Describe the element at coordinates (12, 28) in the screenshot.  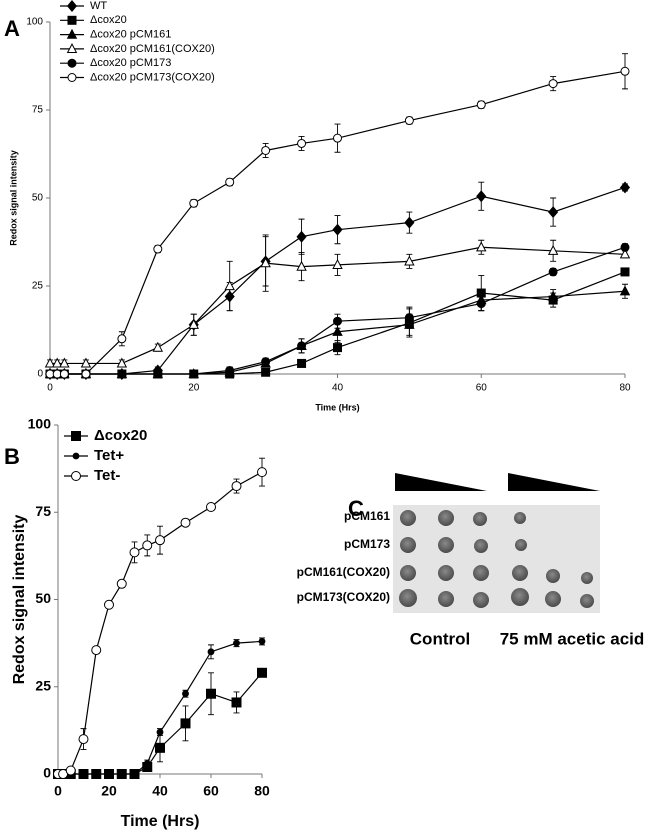
I see `panel-letter: A` at that location.